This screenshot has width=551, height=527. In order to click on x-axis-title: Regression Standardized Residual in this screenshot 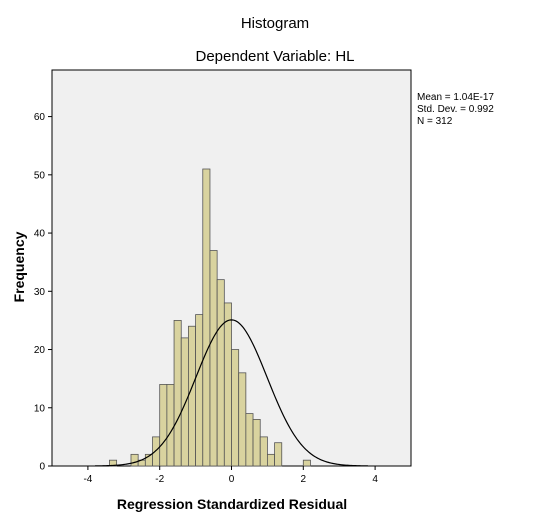, I will do `click(232, 504)`.